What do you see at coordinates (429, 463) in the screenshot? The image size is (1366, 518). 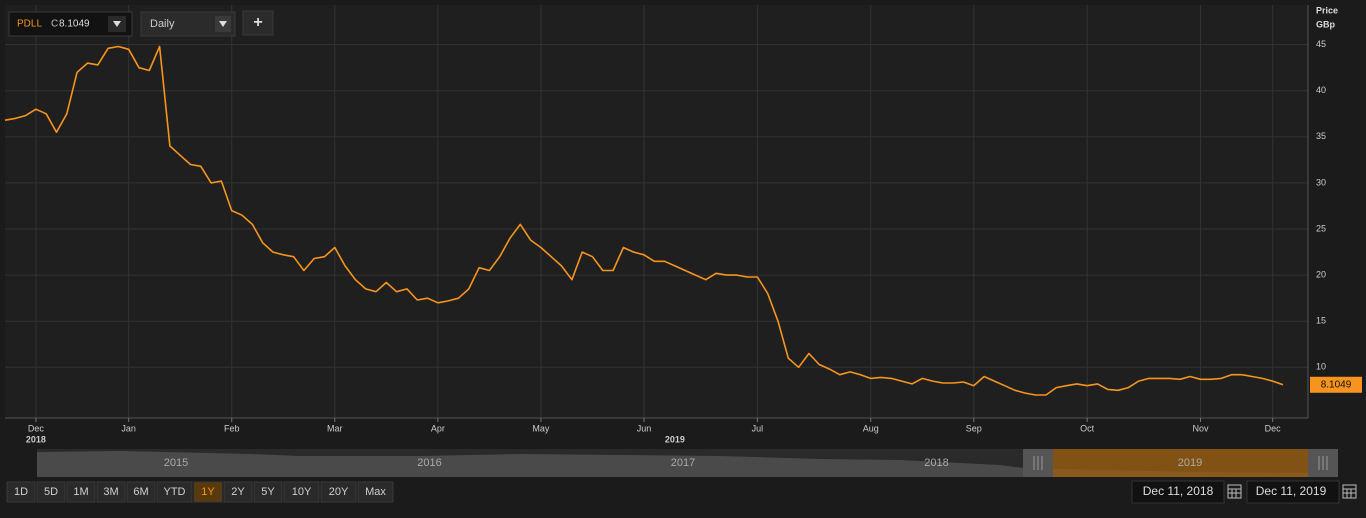 I see `navigator-year: 2016` at bounding box center [429, 463].